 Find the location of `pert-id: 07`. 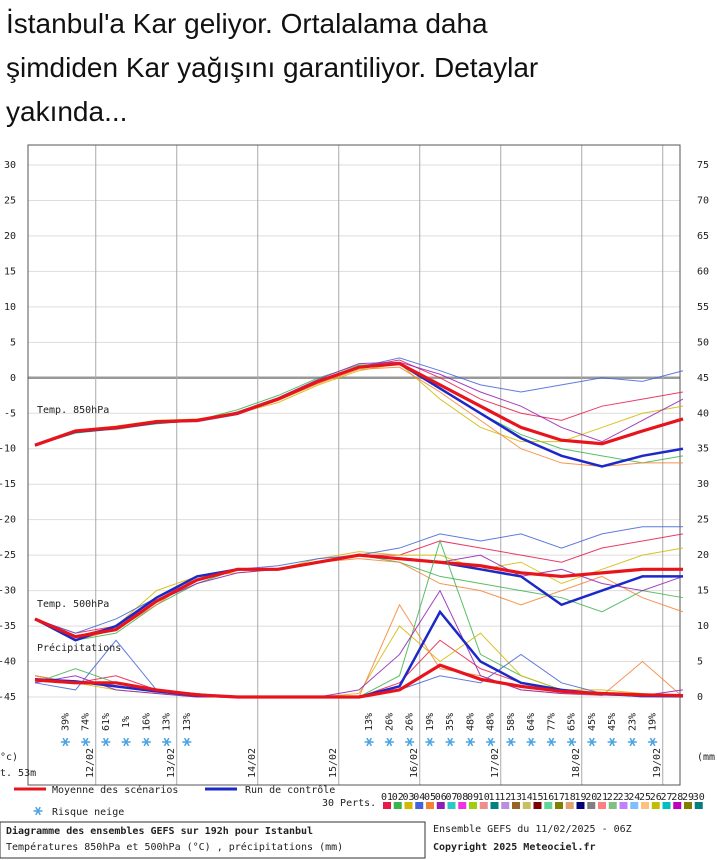

pert-id: 07 is located at coordinates (451, 797).